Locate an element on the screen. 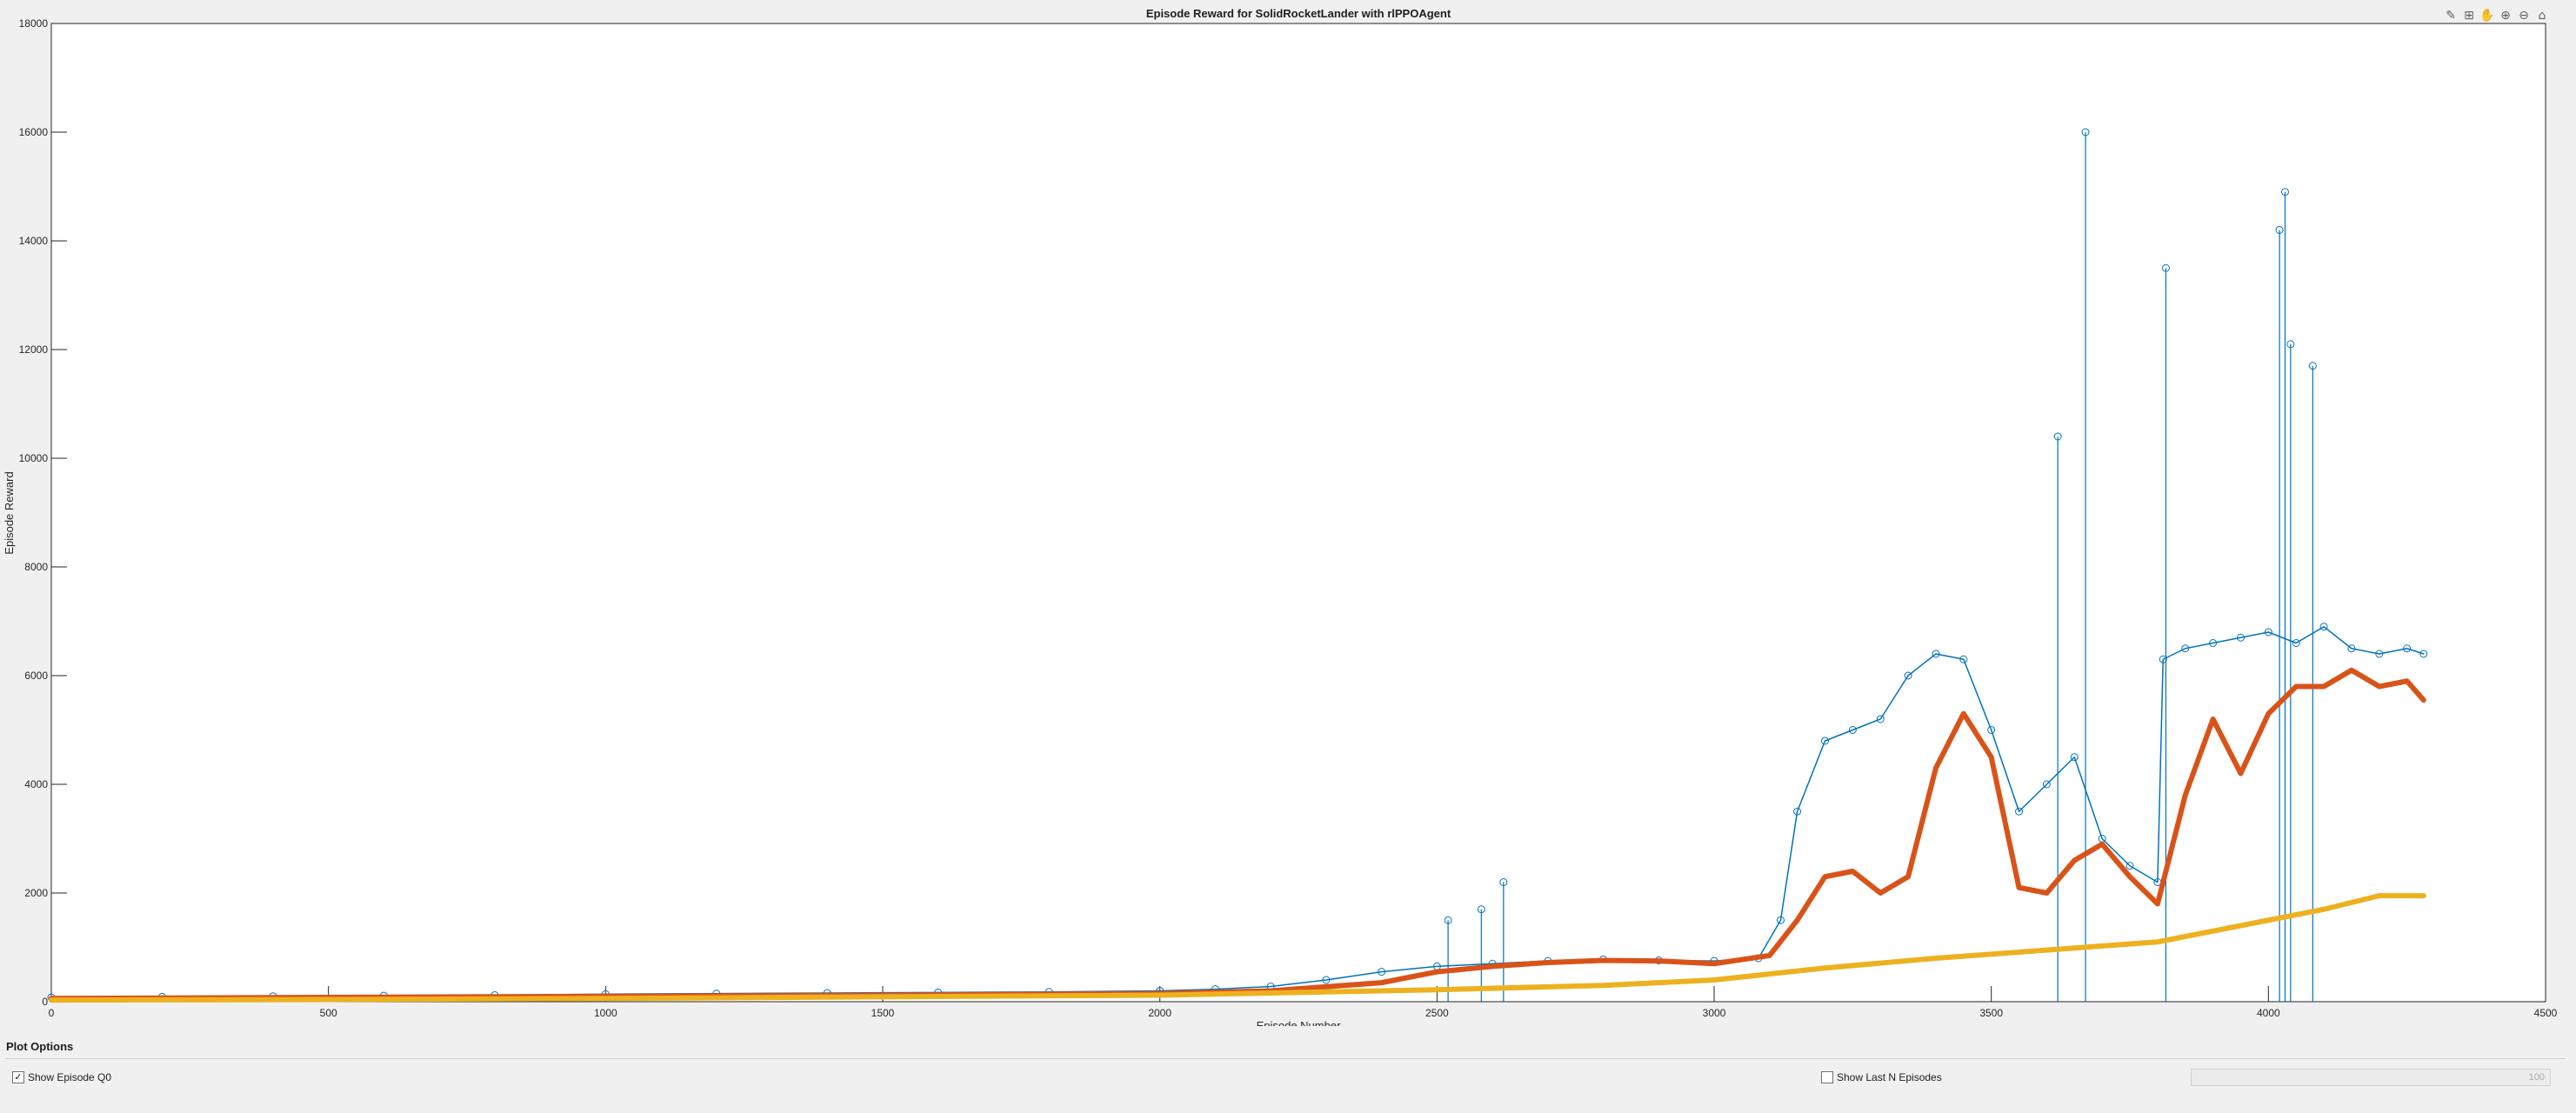 The image size is (2576, 1113). zoom-in-icon: ⊕ is located at coordinates (2505, 16).